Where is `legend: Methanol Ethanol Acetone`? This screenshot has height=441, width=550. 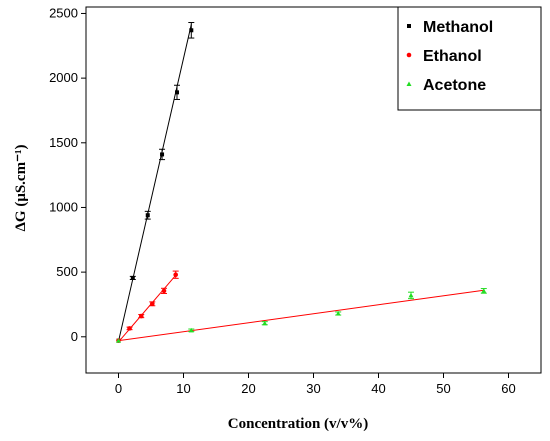
legend: Methanol Ethanol Acetone is located at coordinates (469, 58).